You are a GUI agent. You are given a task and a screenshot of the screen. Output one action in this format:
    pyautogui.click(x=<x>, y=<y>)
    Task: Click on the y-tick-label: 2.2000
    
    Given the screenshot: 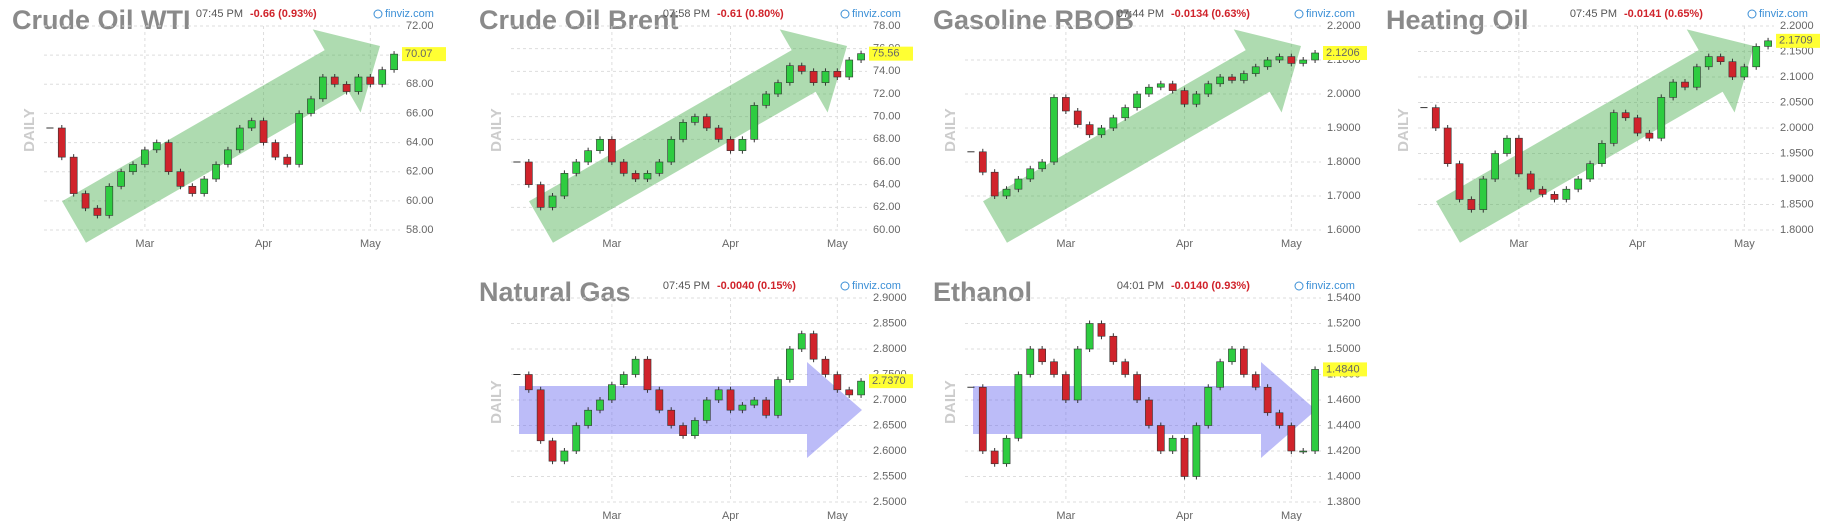 What is the action you would take?
    pyautogui.click(x=1344, y=26)
    